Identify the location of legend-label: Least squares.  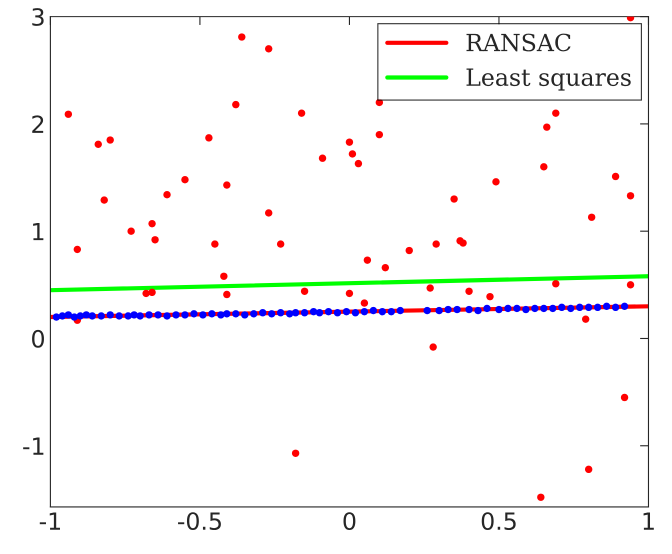
(548, 79).